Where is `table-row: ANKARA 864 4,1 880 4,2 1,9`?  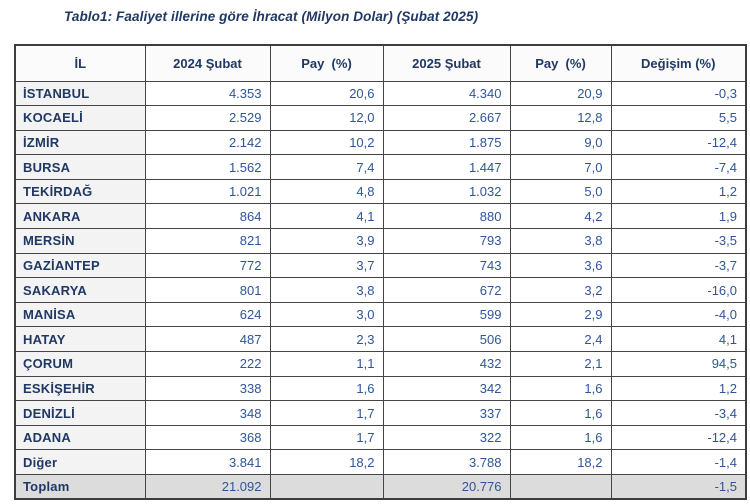
table-row: ANKARA 864 4,1 880 4,2 1,9 is located at coordinates (380, 216).